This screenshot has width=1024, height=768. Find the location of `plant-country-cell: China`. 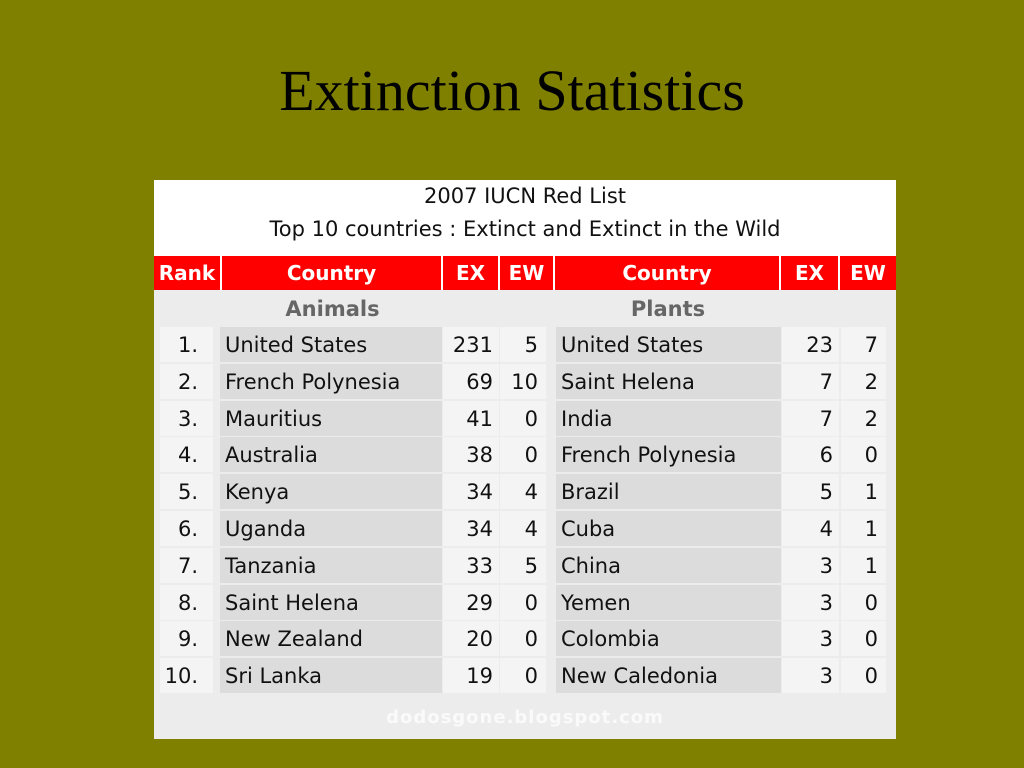

plant-country-cell: China is located at coordinates (668, 565).